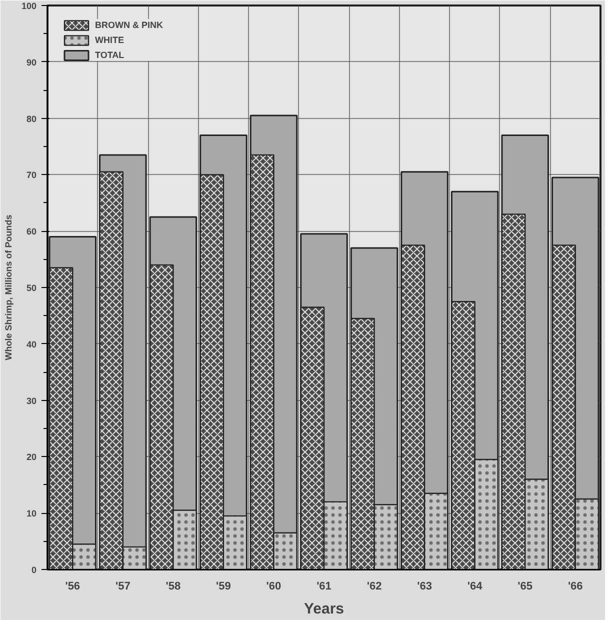 This screenshot has height=625, width=611. What do you see at coordinates (31, 175) in the screenshot?
I see `y-tick-label: 70` at bounding box center [31, 175].